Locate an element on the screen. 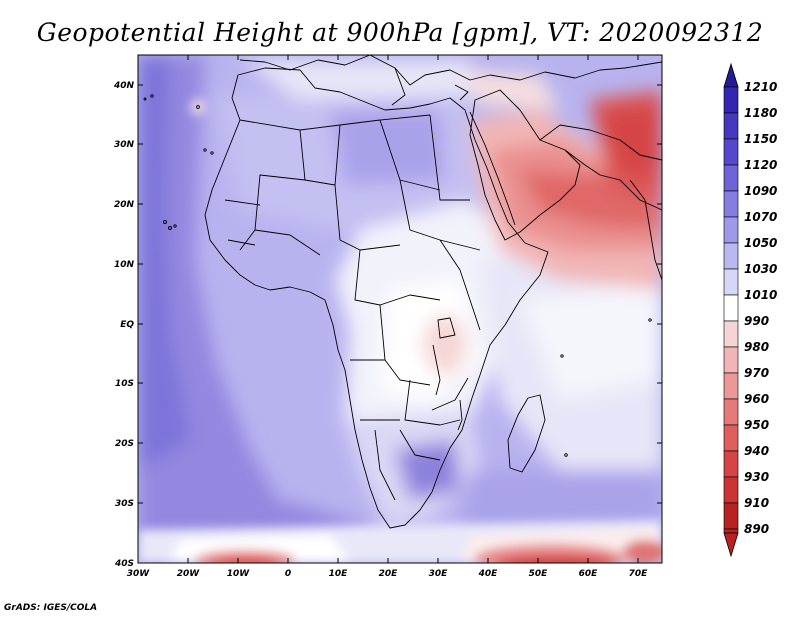  colorbar-label: 990 is located at coordinates (756, 321).